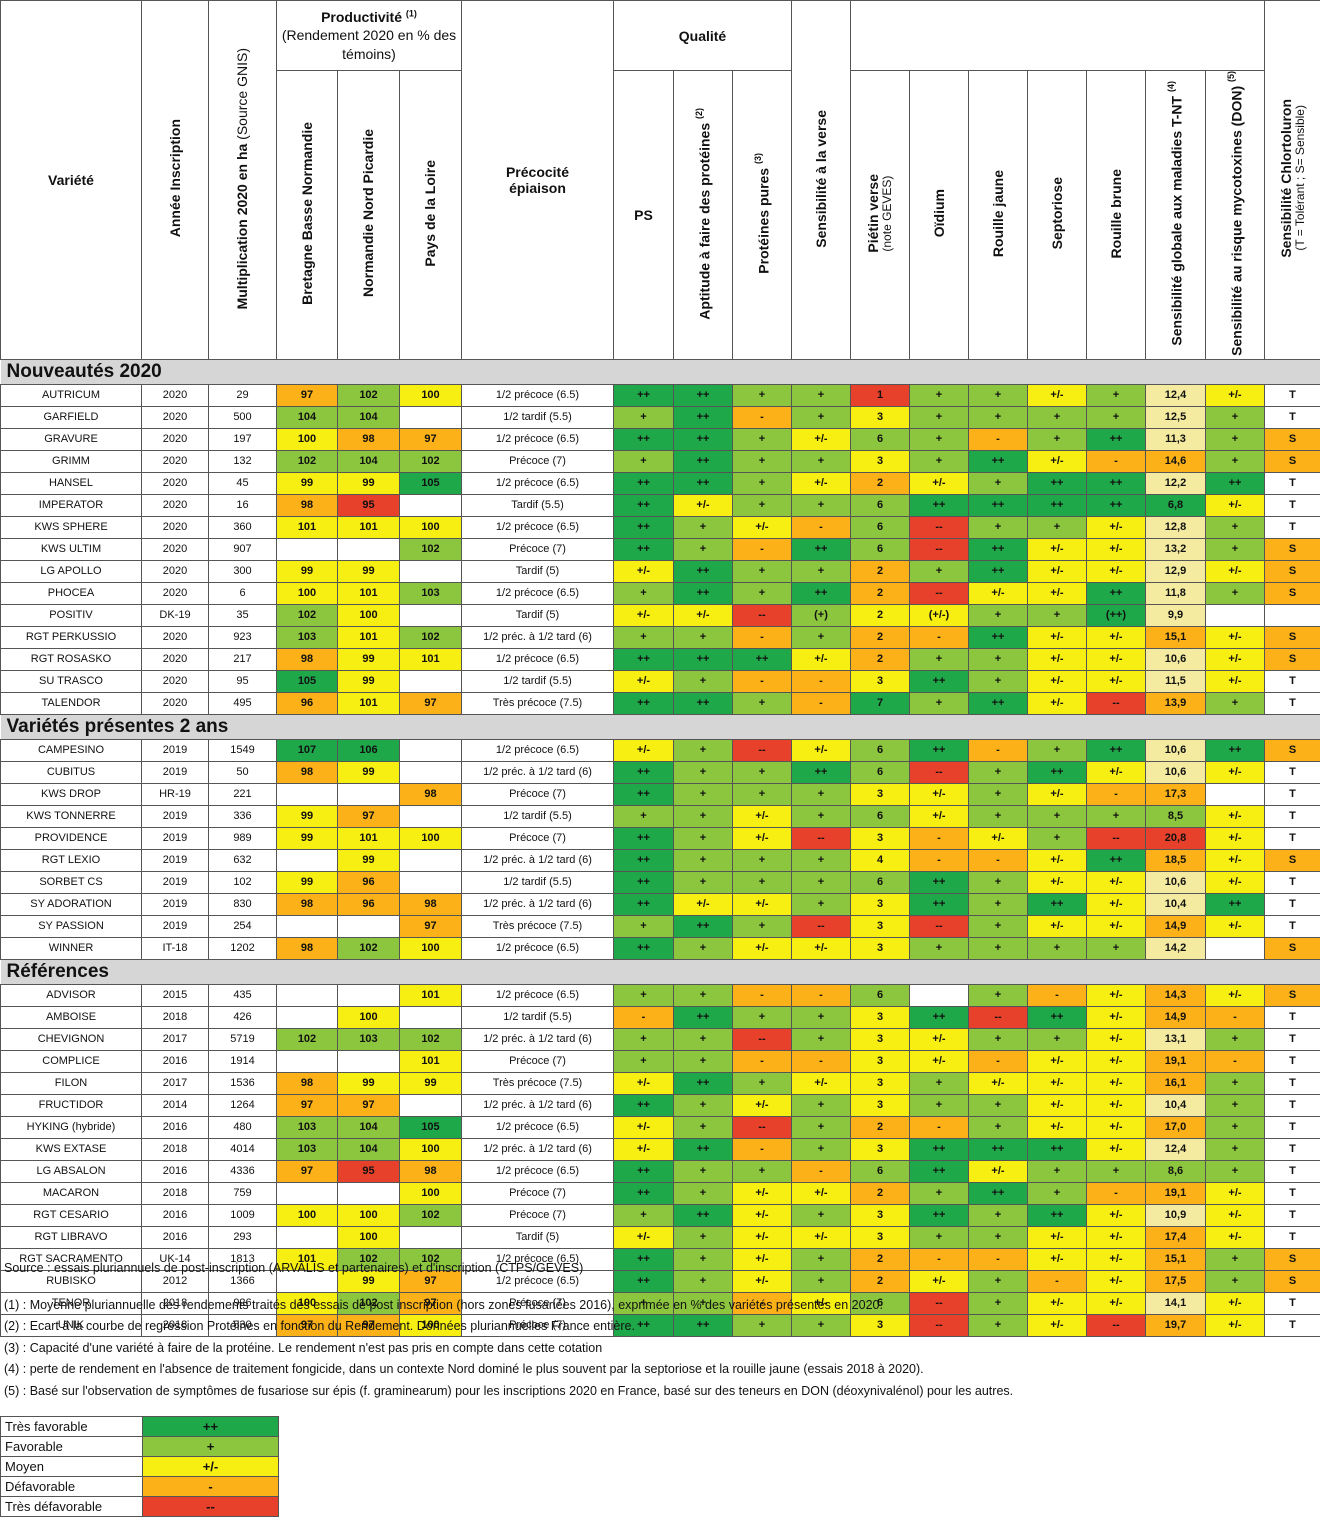 Image resolution: width=1320 pixels, height=1523 pixels. Describe the element at coordinates (939, 1061) in the screenshot. I see `cell-oidium: +/-` at that location.